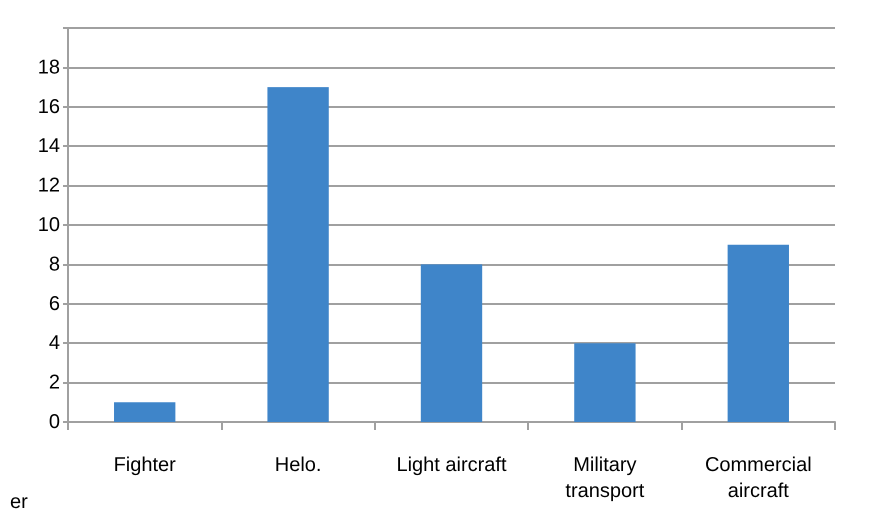  Describe the element at coordinates (49, 225) in the screenshot. I see `y-tick-label: 10` at that location.